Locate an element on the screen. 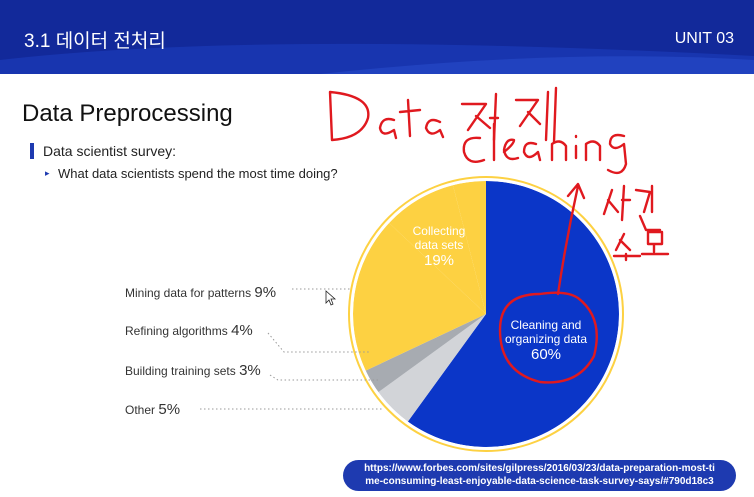  page-title: Data Preprocessing is located at coordinates (127, 113).